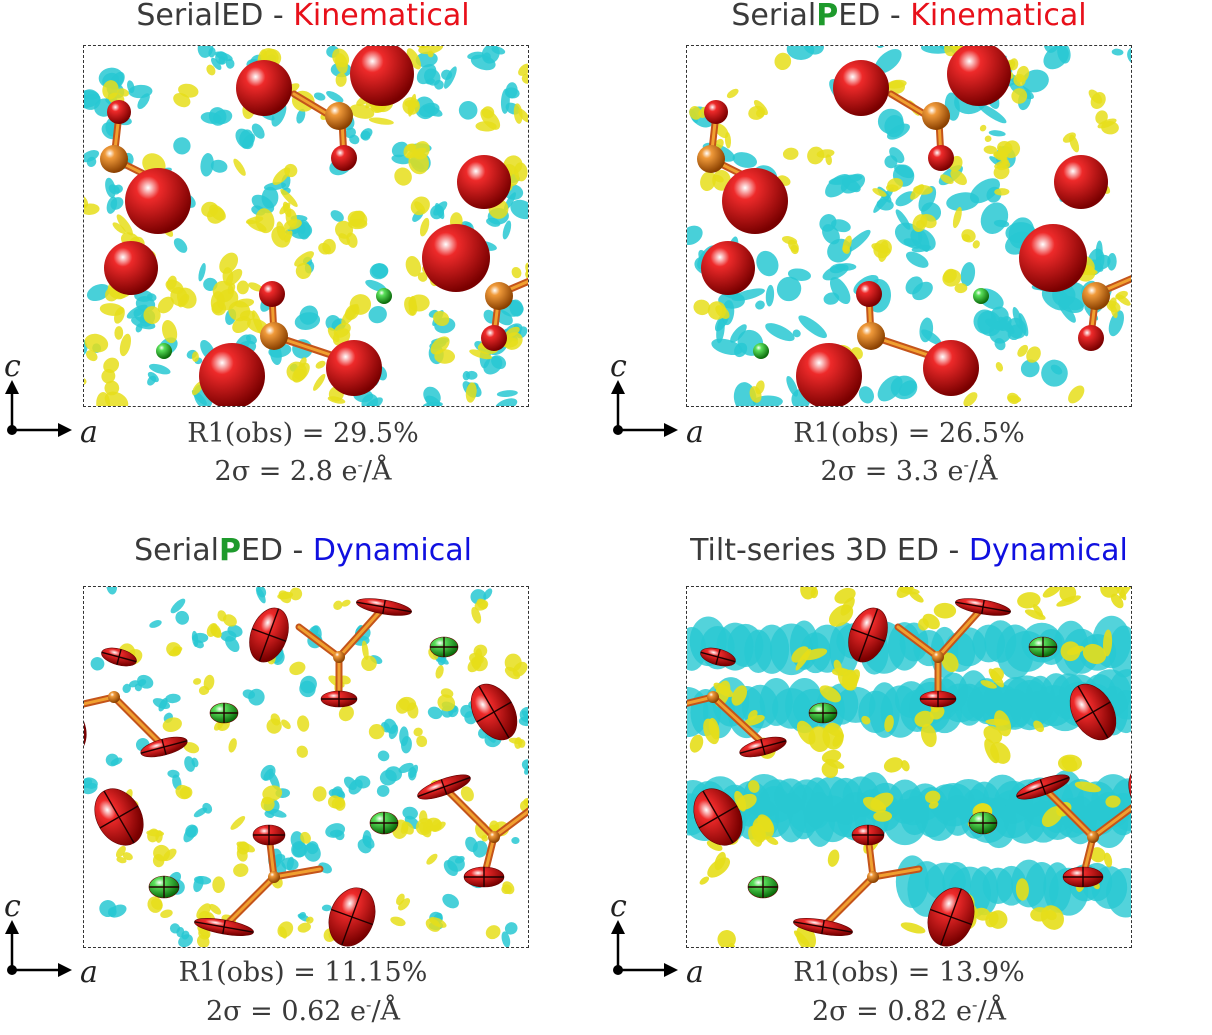 This screenshot has height=1035, width=1212. What do you see at coordinates (55, 399) in the screenshot?
I see `axis-indicator: c a` at bounding box center [55, 399].